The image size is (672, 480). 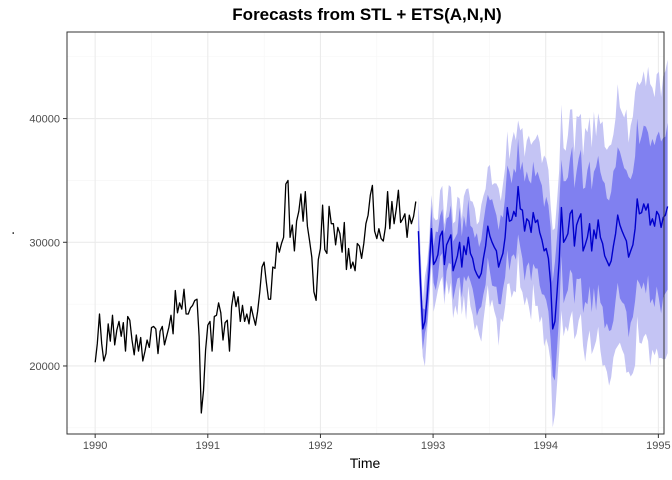 I want to click on x-axis-title: Time, so click(x=365, y=463).